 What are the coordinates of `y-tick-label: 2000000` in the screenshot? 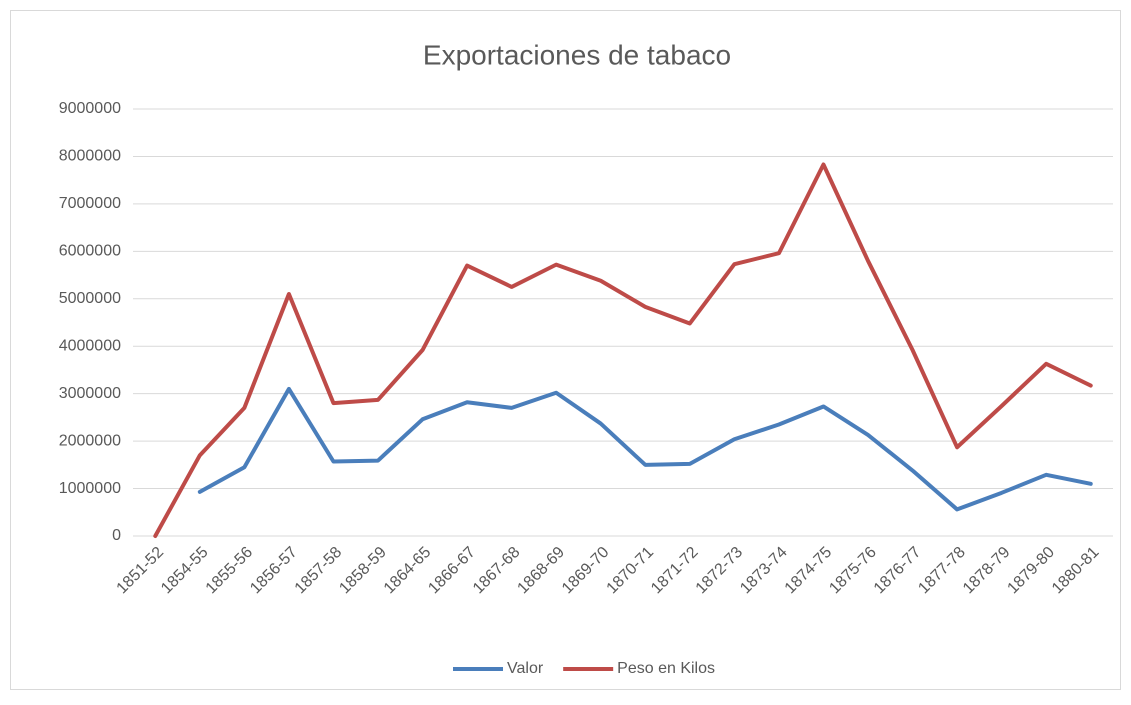 It's located at (90, 440).